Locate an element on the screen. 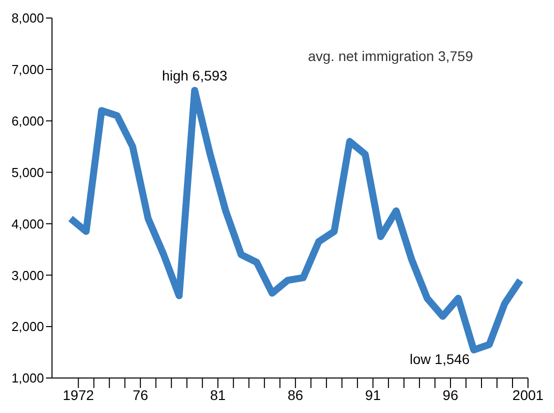 The width and height of the screenshot is (554, 413). y-tick-label: 8,000 is located at coordinates (27, 18).